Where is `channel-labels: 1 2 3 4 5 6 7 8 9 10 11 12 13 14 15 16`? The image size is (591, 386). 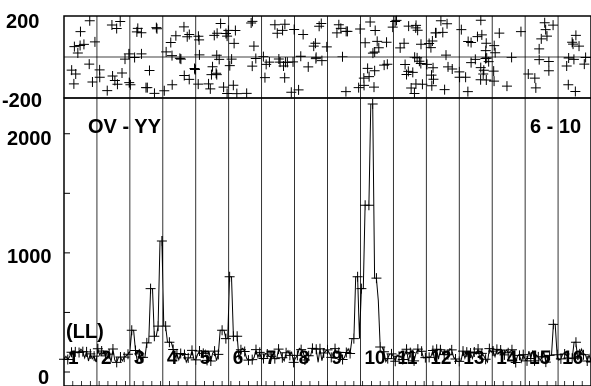
channel-labels: 1 2 3 4 5 6 7 8 9 10 11 12 13 14 15 16 is located at coordinates (325, 358).